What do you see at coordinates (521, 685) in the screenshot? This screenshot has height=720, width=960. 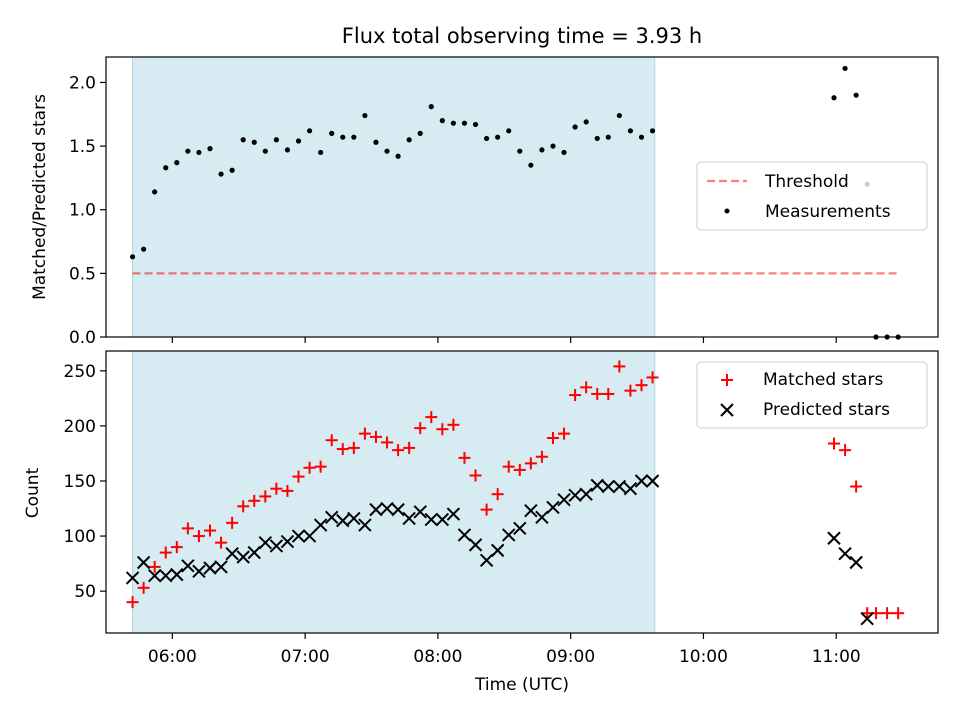 I see `bottom-x-axis-label: Time (UTC)` at bounding box center [521, 685].